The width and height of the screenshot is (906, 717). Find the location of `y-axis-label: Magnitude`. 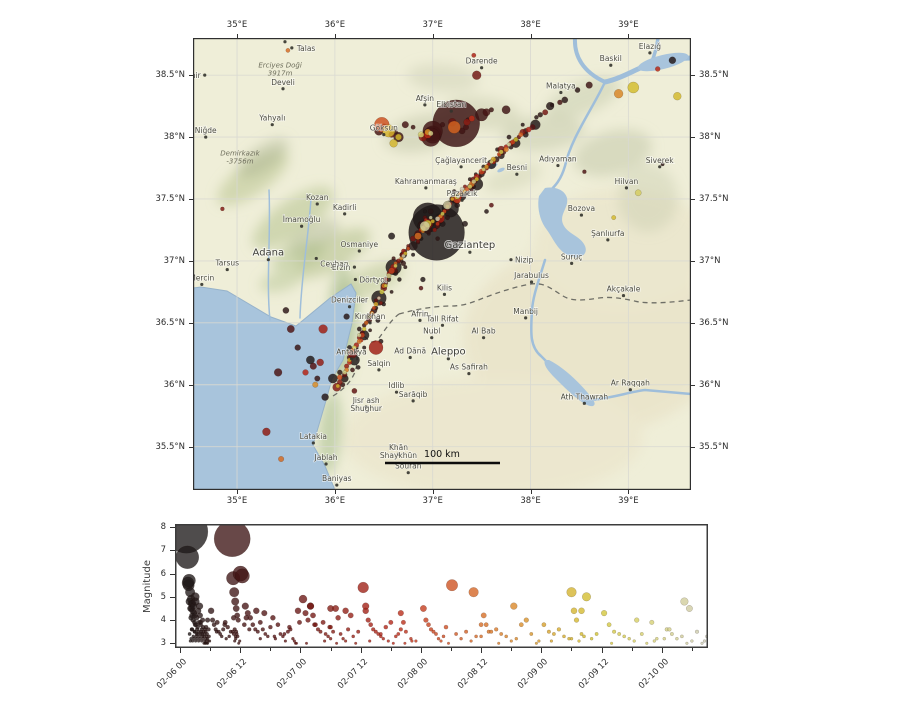

y-axis-label: Magnitude is located at coordinates (147, 586).